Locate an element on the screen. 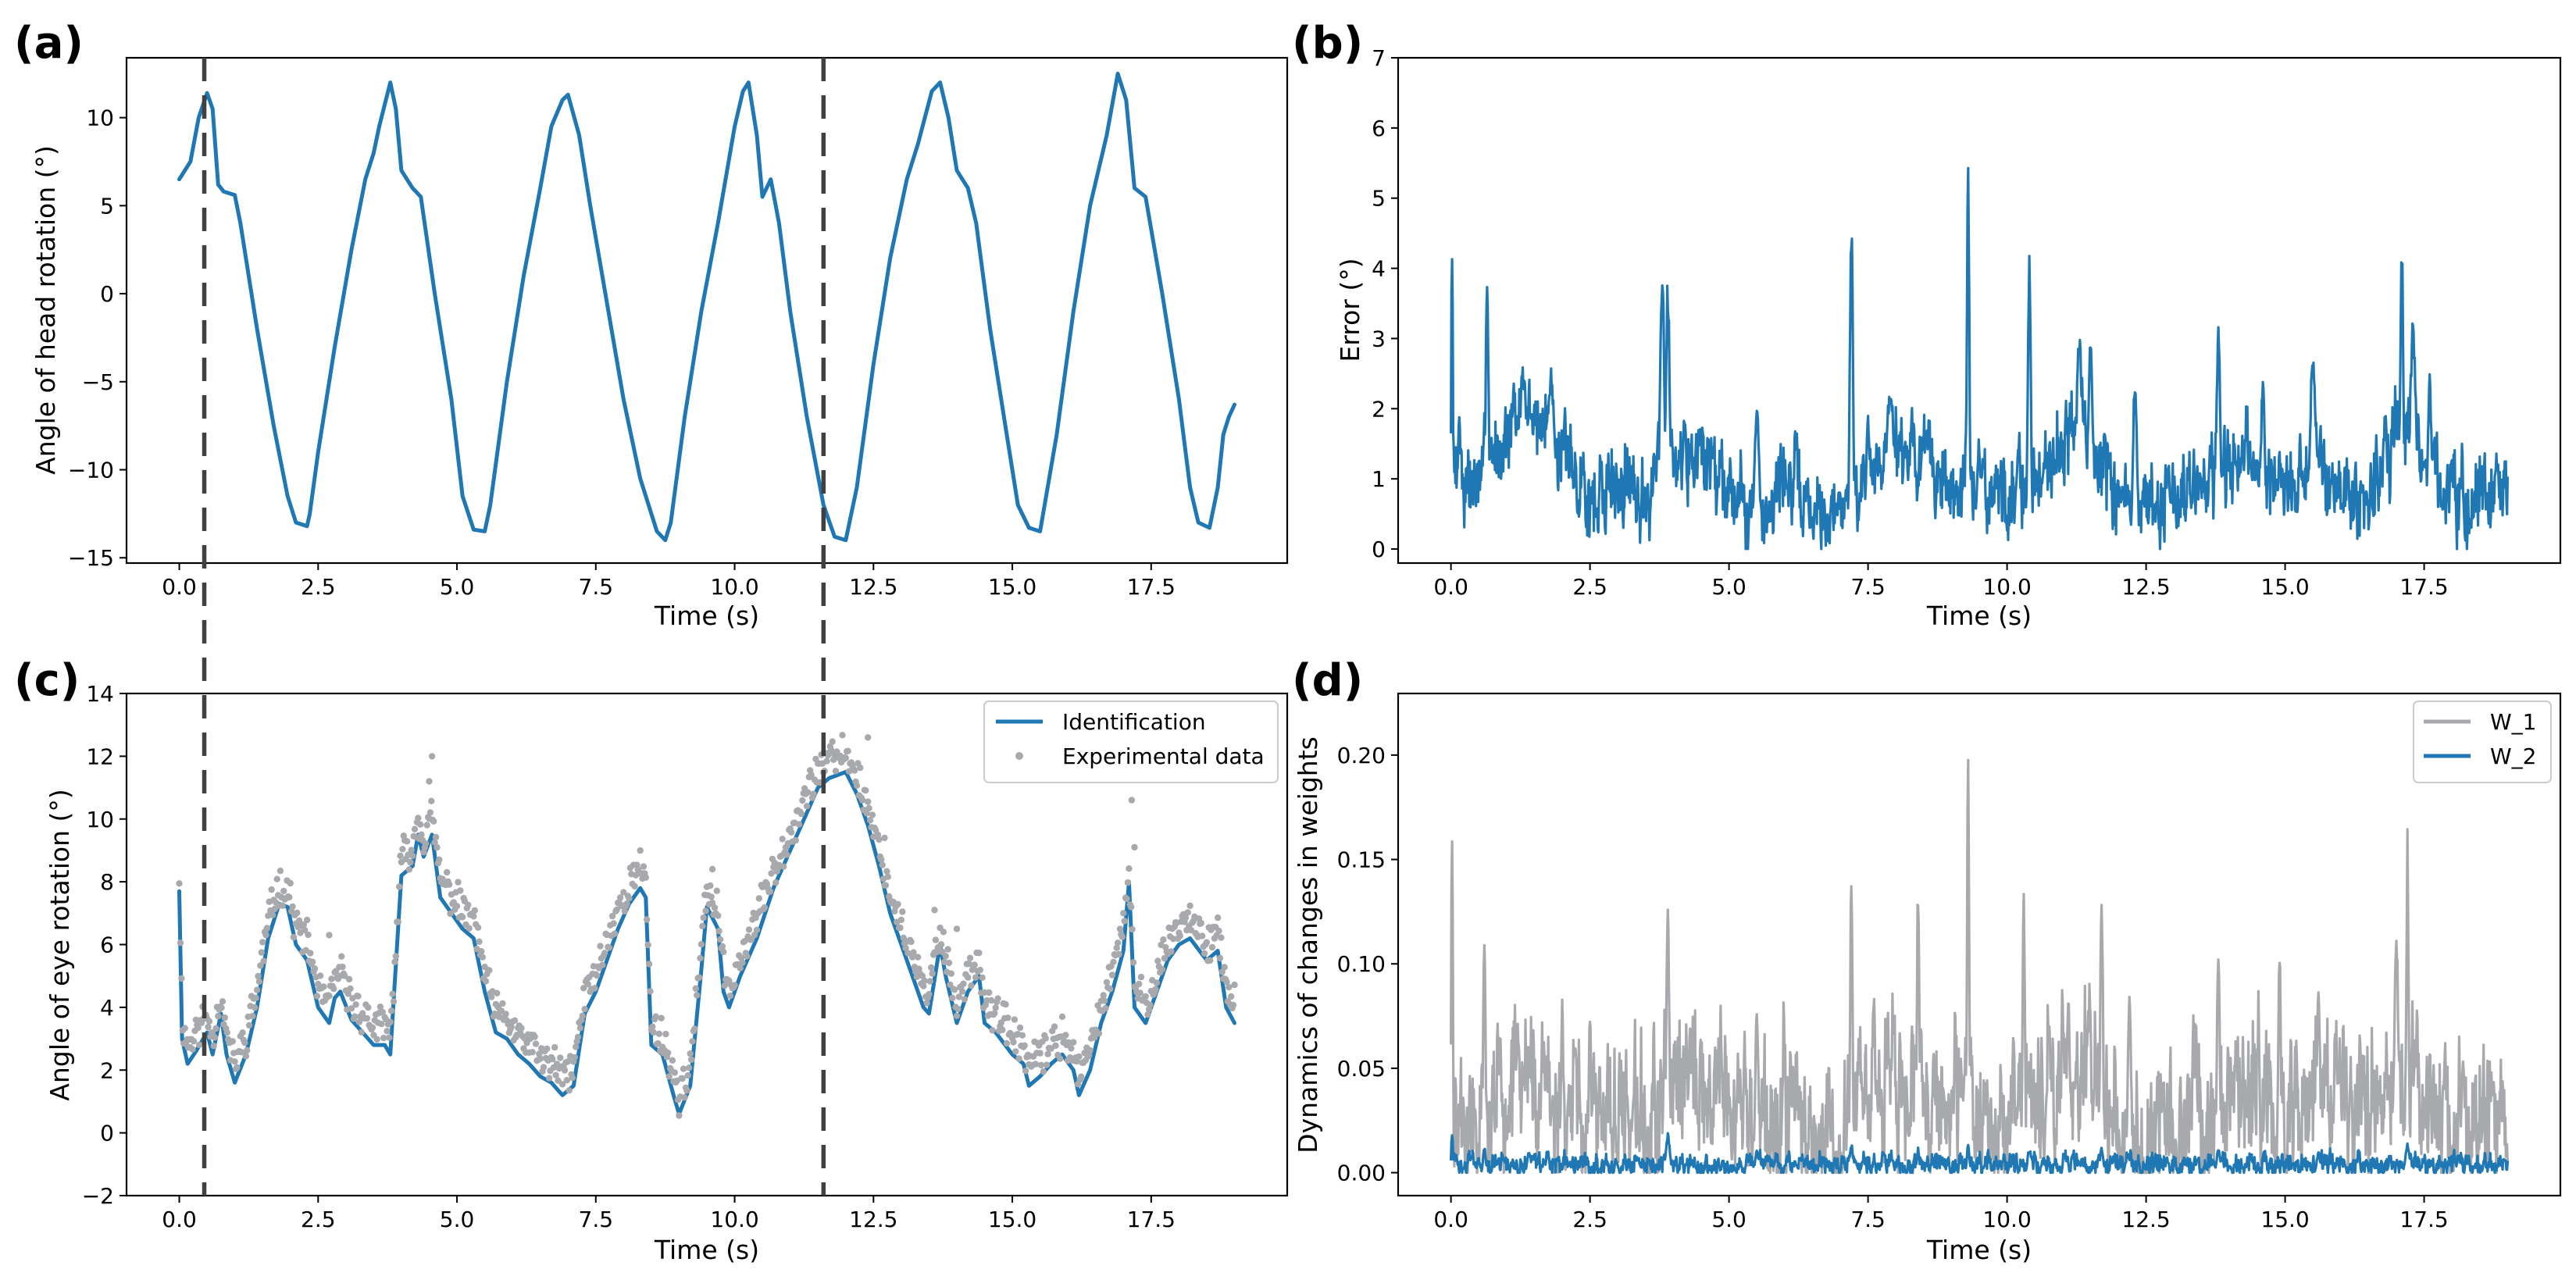 This screenshot has width=2576, height=1287. series-w-1-line is located at coordinates (1979, 967).